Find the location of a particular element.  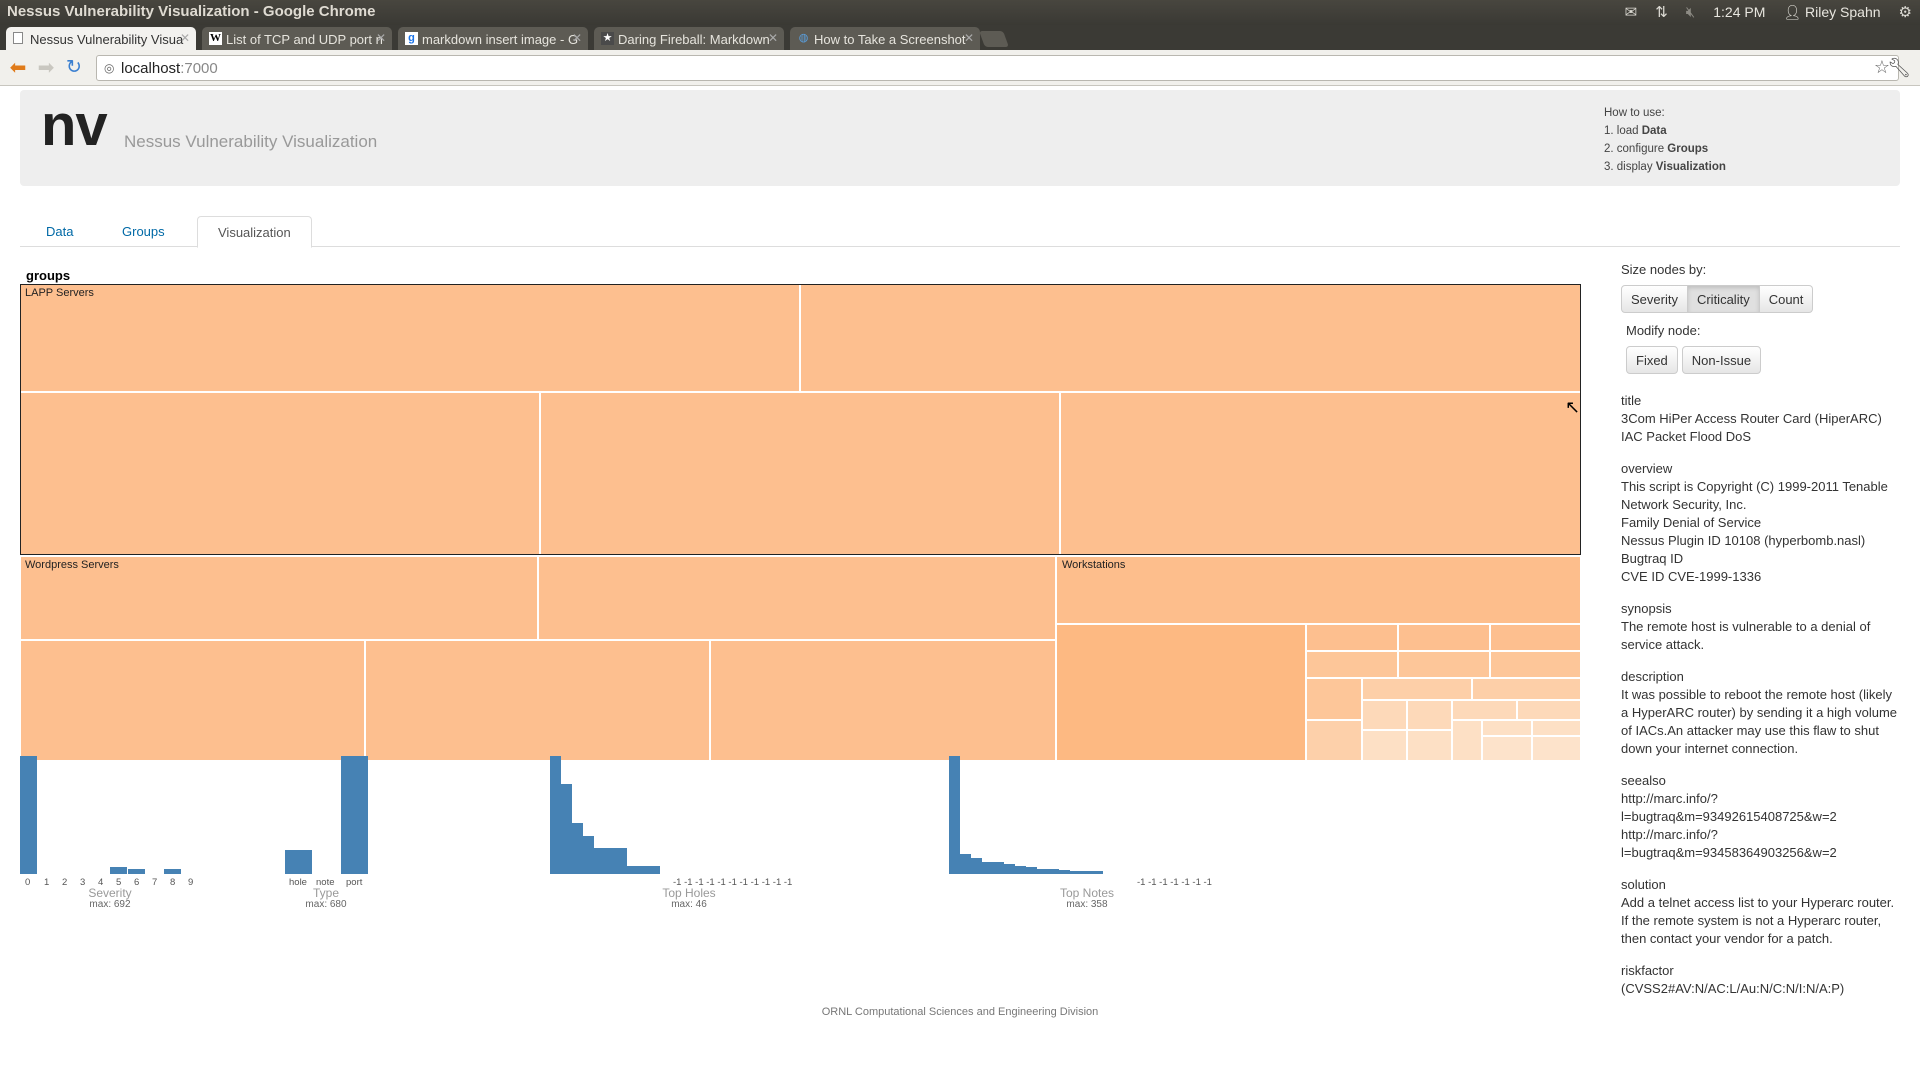

browser-tab: Nessus Vulnerability Visua ✕ is located at coordinates (101, 38).